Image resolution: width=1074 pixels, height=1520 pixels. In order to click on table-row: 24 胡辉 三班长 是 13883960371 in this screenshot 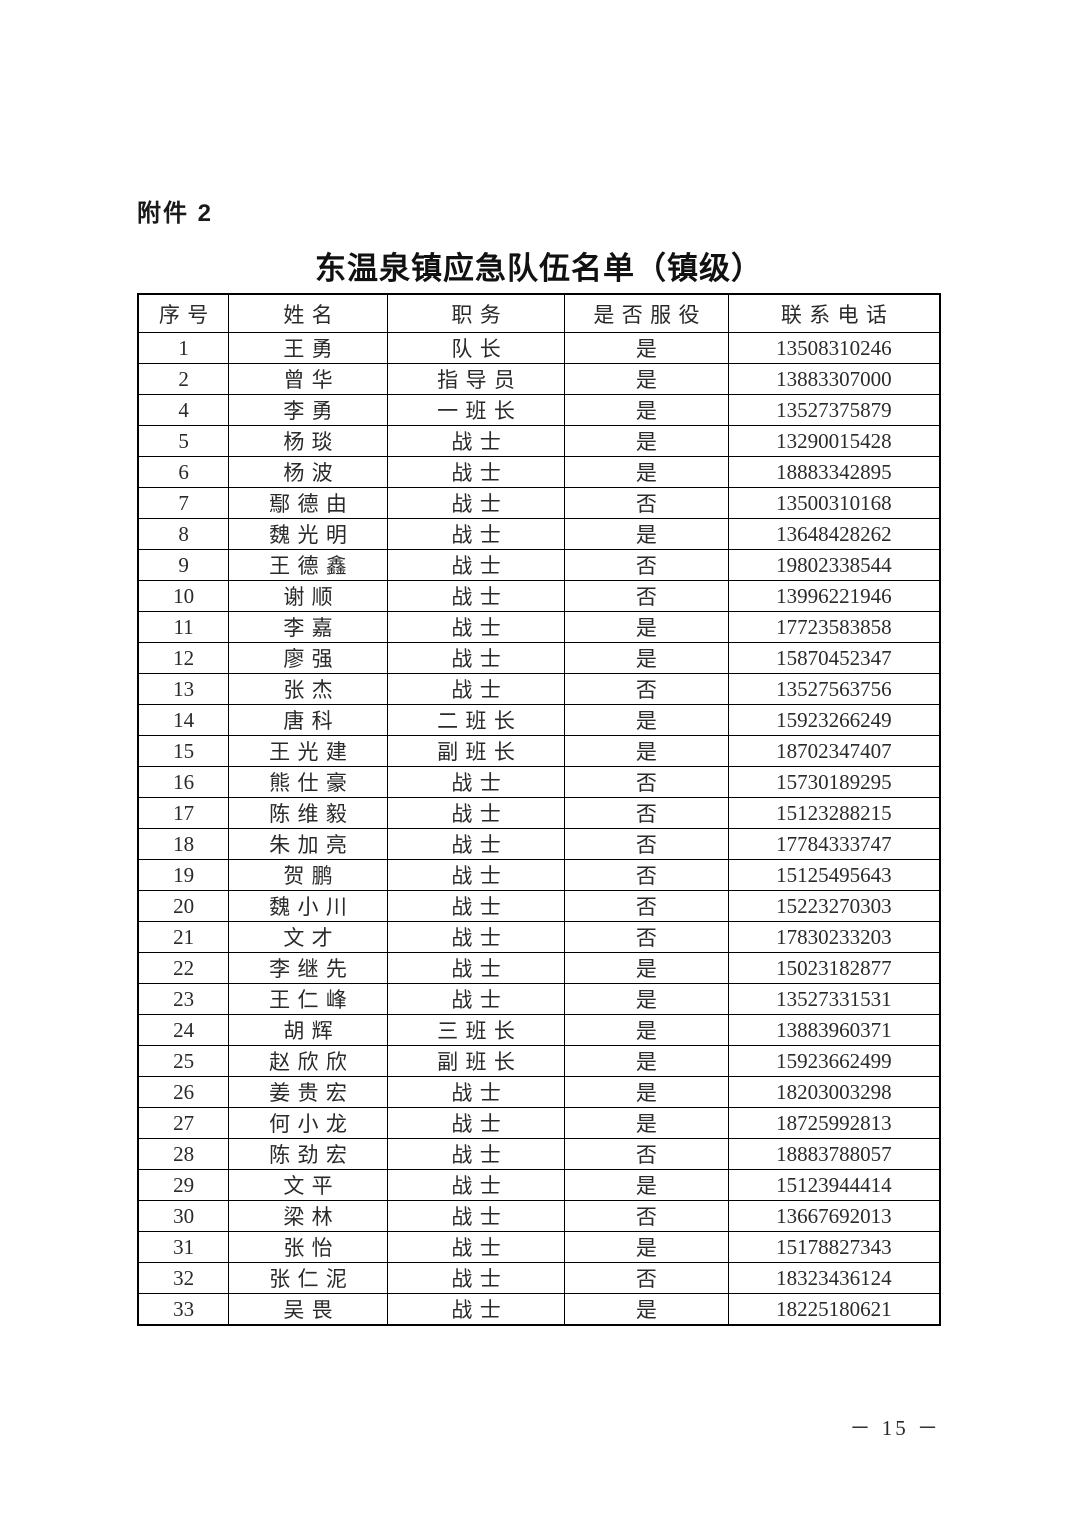, I will do `click(539, 1030)`.